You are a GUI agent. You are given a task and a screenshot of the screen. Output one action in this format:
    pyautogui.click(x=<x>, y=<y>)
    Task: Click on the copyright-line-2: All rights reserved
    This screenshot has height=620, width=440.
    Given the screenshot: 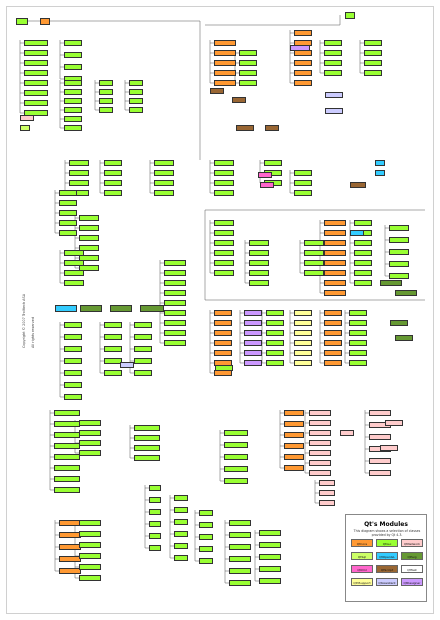 What is the action you would take?
    pyautogui.click(x=32, y=332)
    